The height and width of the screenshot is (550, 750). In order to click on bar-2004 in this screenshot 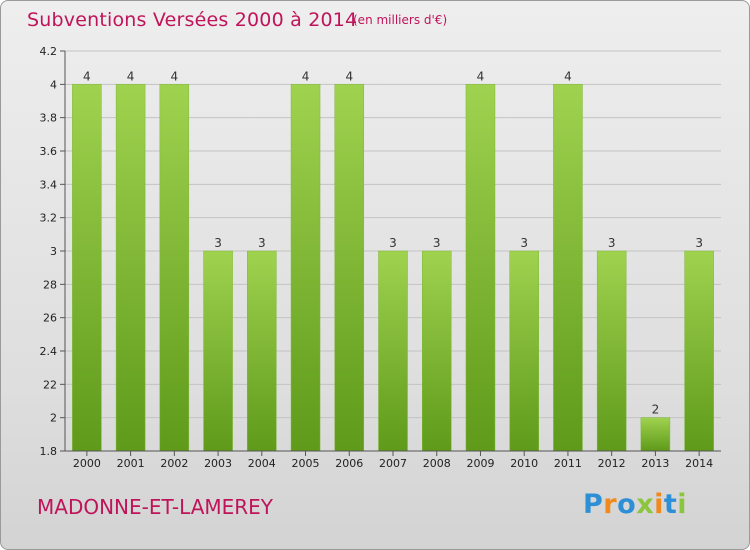, I will do `click(262, 351)`.